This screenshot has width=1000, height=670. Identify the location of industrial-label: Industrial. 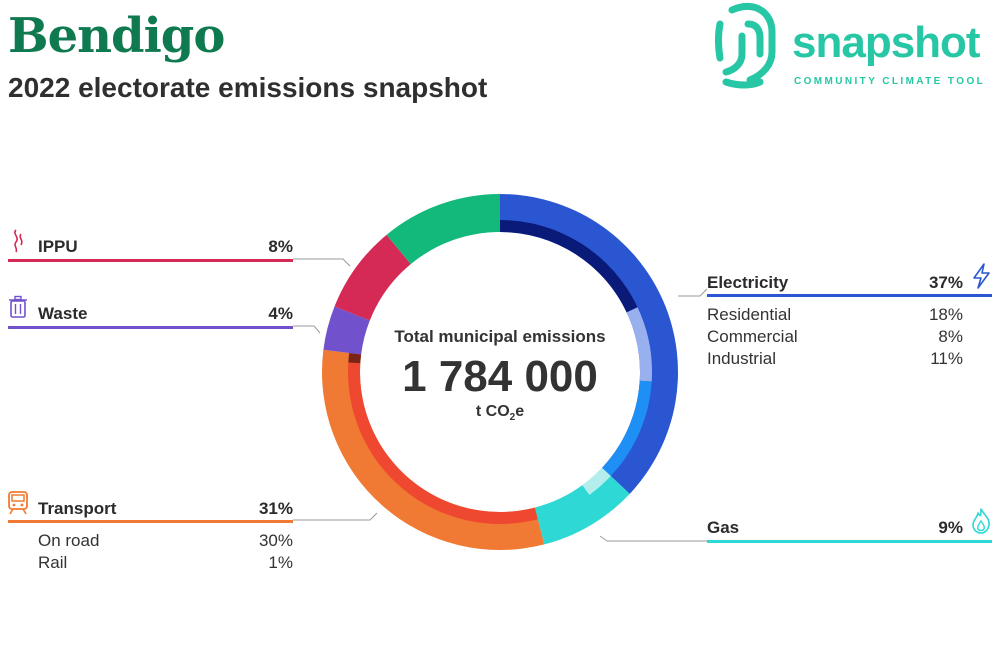
(741, 358).